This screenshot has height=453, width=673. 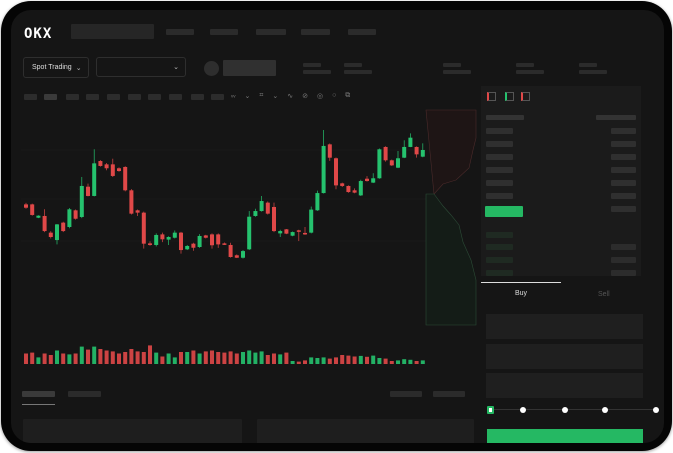 What do you see at coordinates (261, 95) in the screenshot?
I see `settings-icon: ⌗` at bounding box center [261, 95].